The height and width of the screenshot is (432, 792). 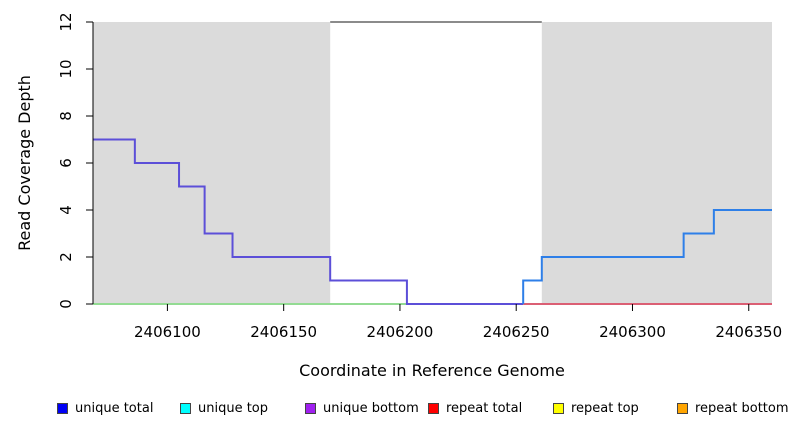 I want to click on y-tick-label: 6, so click(x=66, y=163).